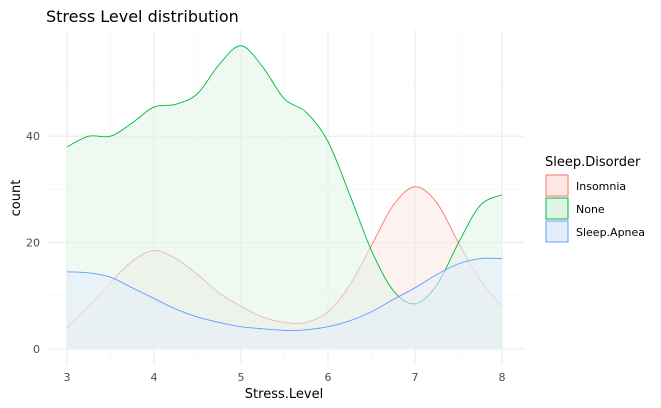 This screenshot has height=408, width=661. What do you see at coordinates (16, 198) in the screenshot?
I see `y-axis-title: count` at bounding box center [16, 198].